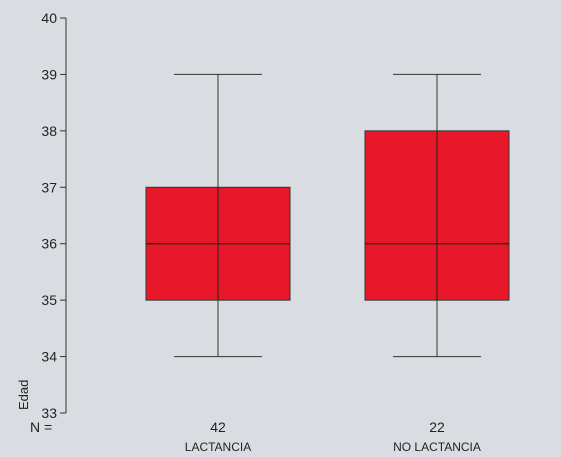 The height and width of the screenshot is (457, 561). Describe the element at coordinates (41, 427) in the screenshot. I see `n-prefix-label: N =` at that location.